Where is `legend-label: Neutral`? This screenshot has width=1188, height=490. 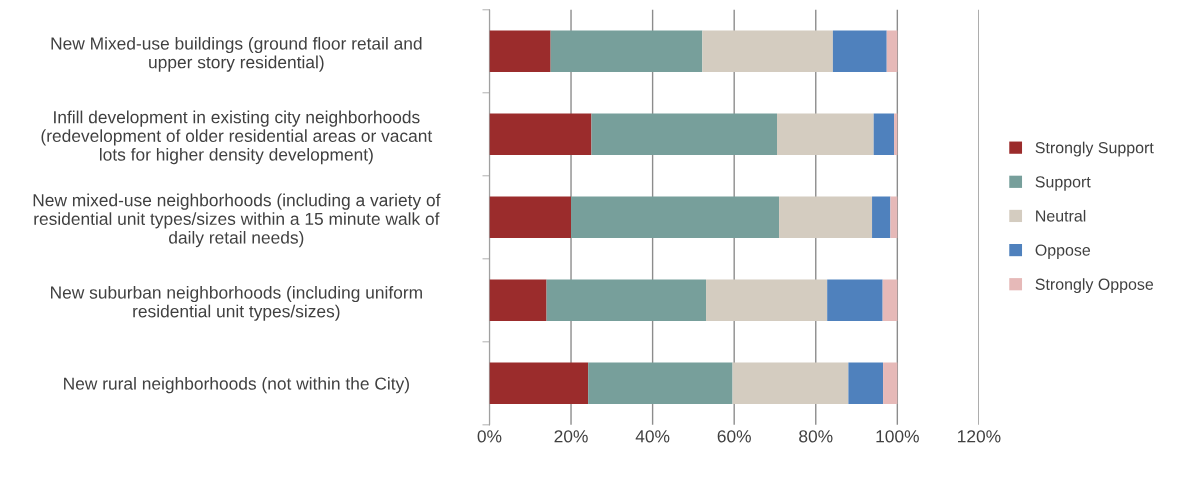 legend-label: Neutral is located at coordinates (1061, 215).